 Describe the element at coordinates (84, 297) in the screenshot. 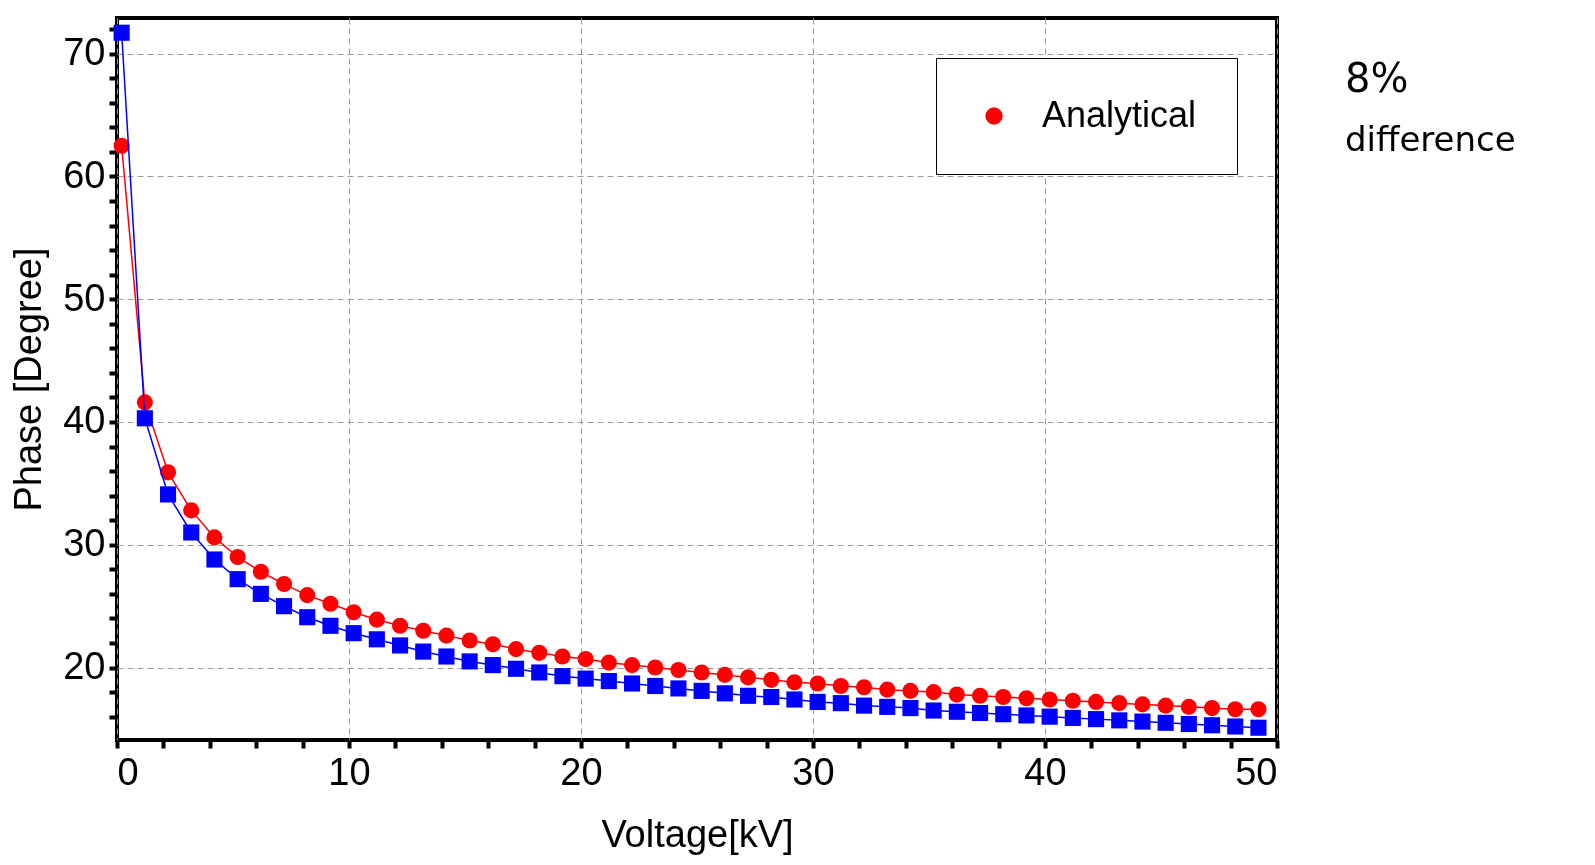

I see `y-tick-label: 50` at that location.